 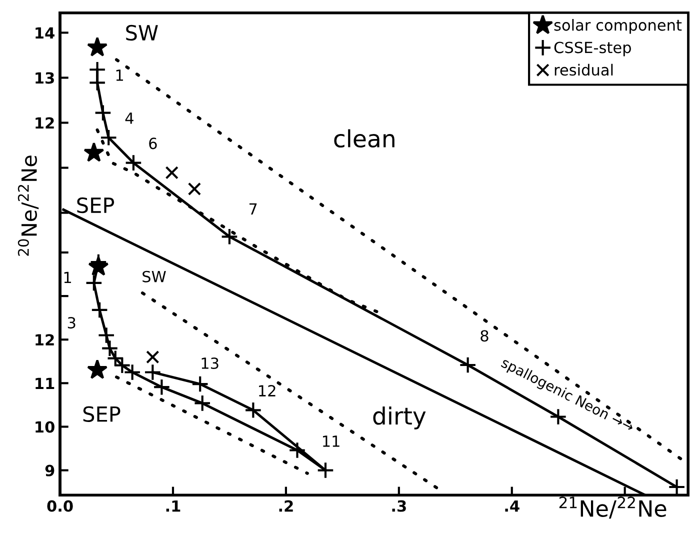 What do you see at coordinates (583, 70) in the screenshot?
I see `legend-label: residual` at bounding box center [583, 70].